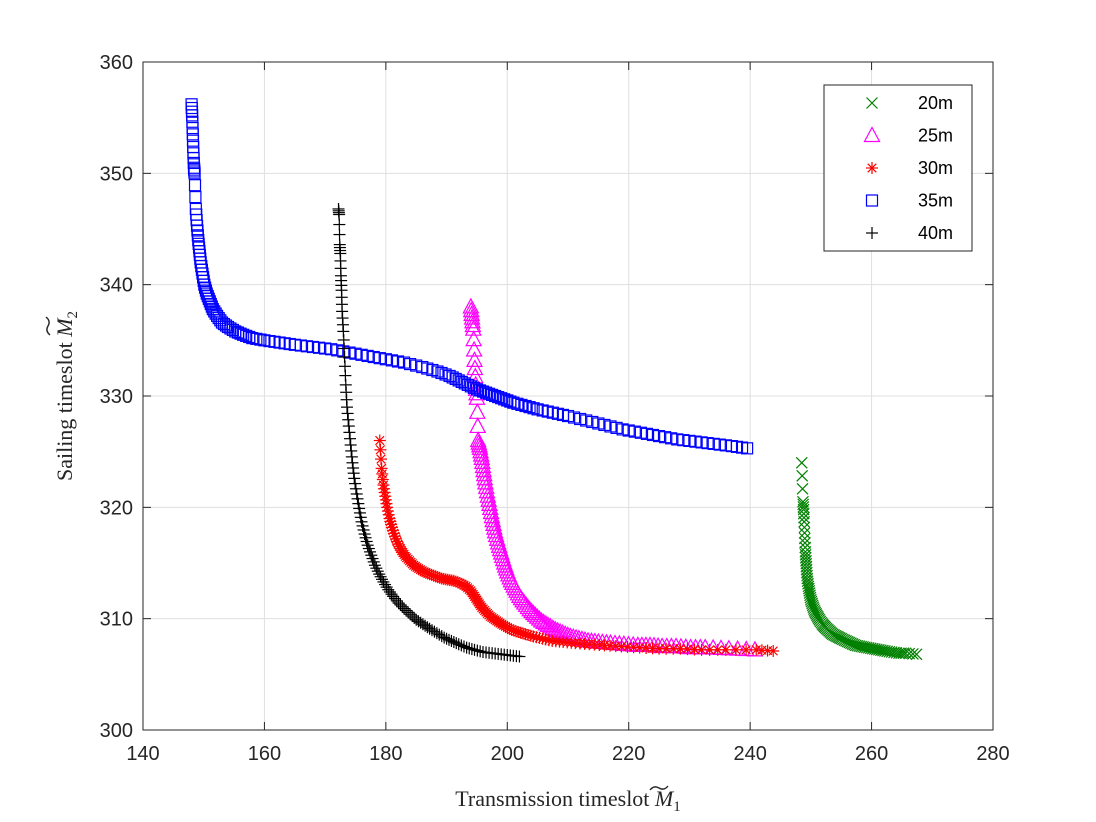 This screenshot has height=822, width=1096. Describe the element at coordinates (805, 551) in the screenshot. I see `point-20m` at that location.